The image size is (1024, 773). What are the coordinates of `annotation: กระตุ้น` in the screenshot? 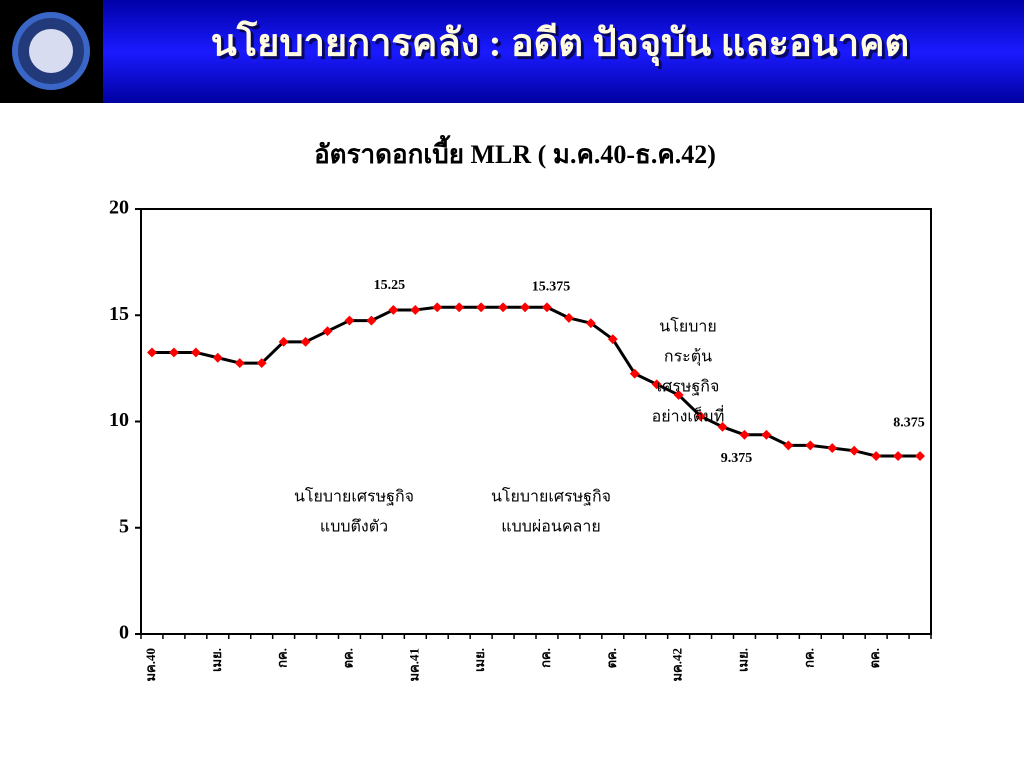 It's located at (688, 357).